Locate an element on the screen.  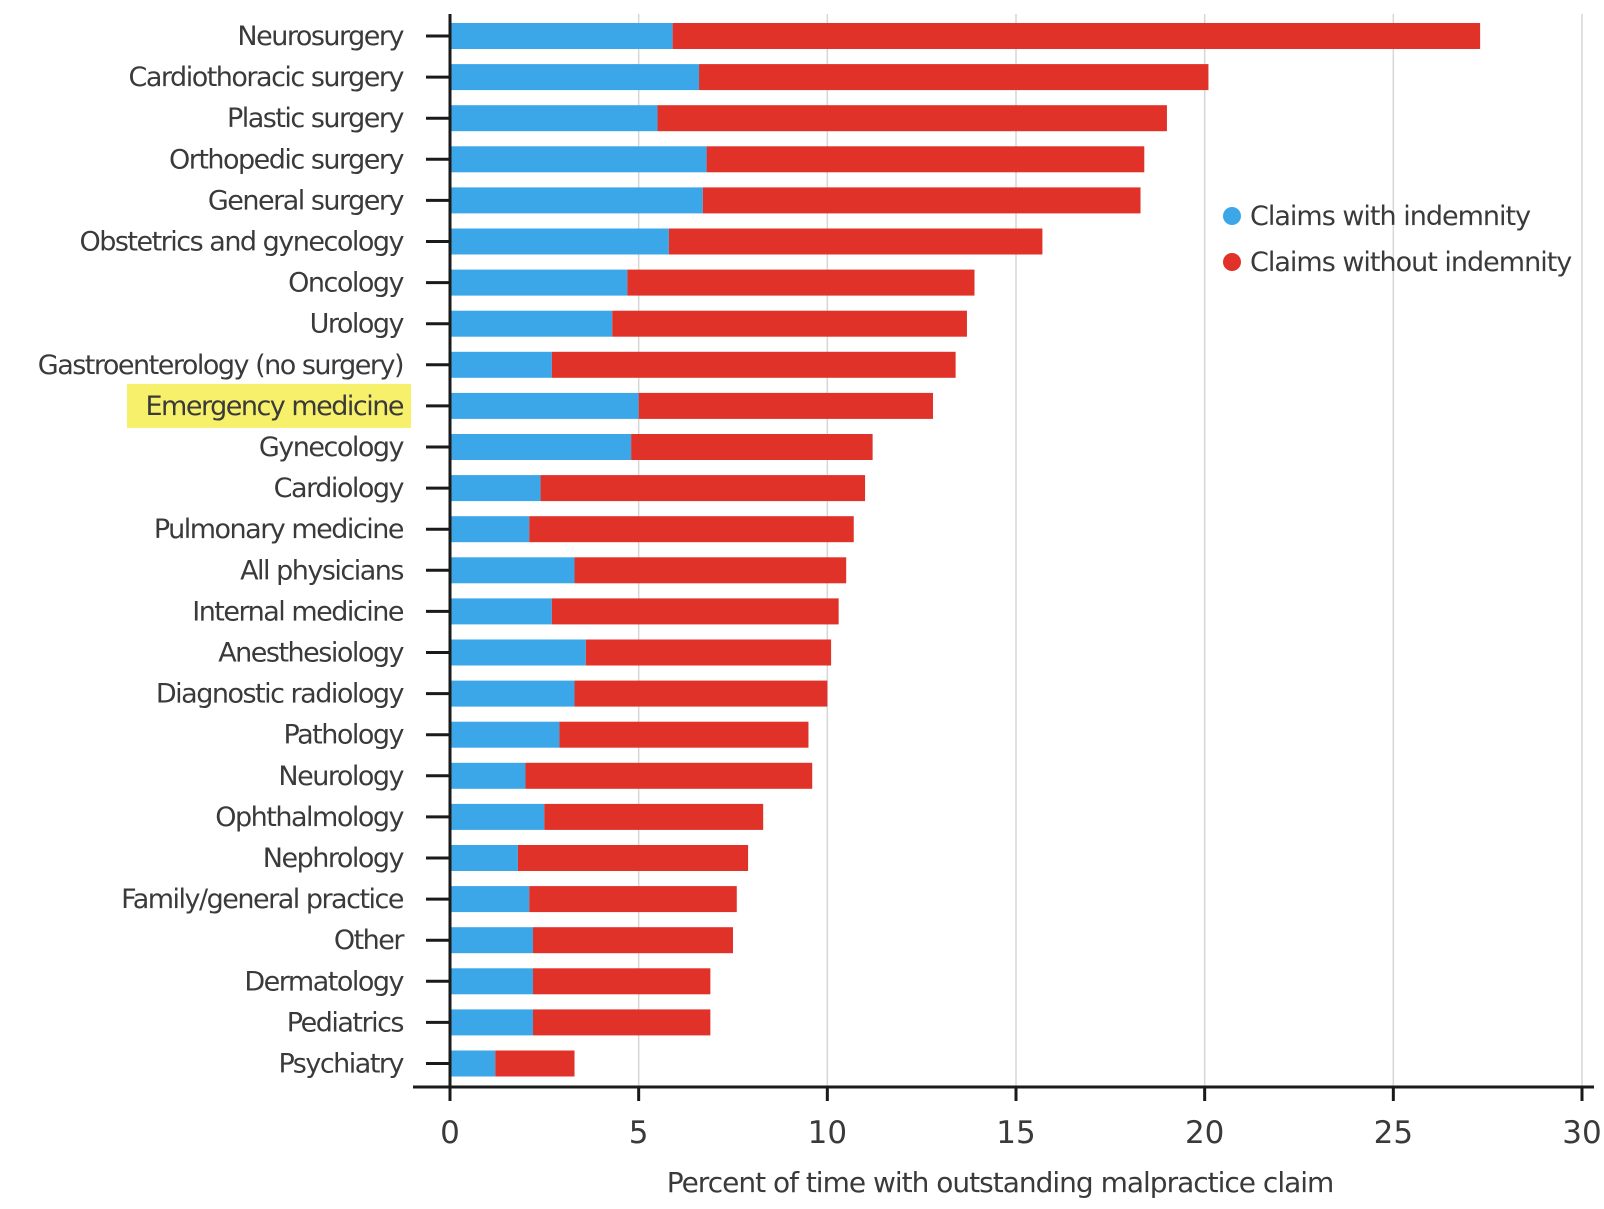
x-tick-label-0: 0 is located at coordinates (450, 1133).